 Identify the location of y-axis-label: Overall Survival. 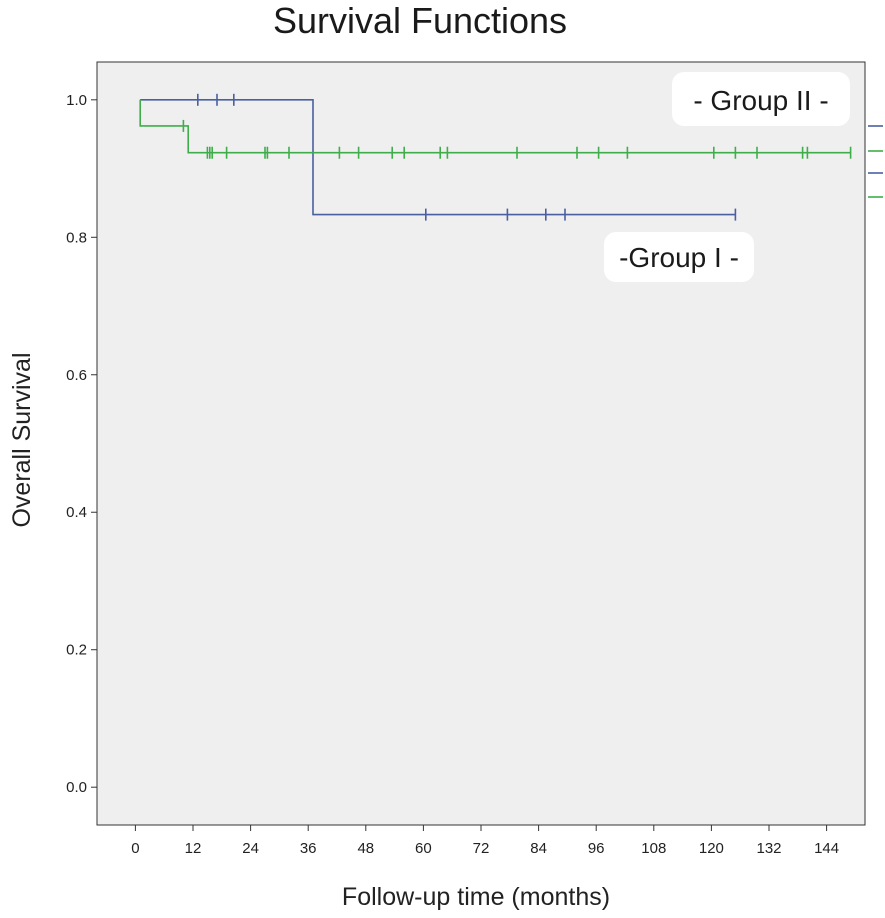
(22, 439).